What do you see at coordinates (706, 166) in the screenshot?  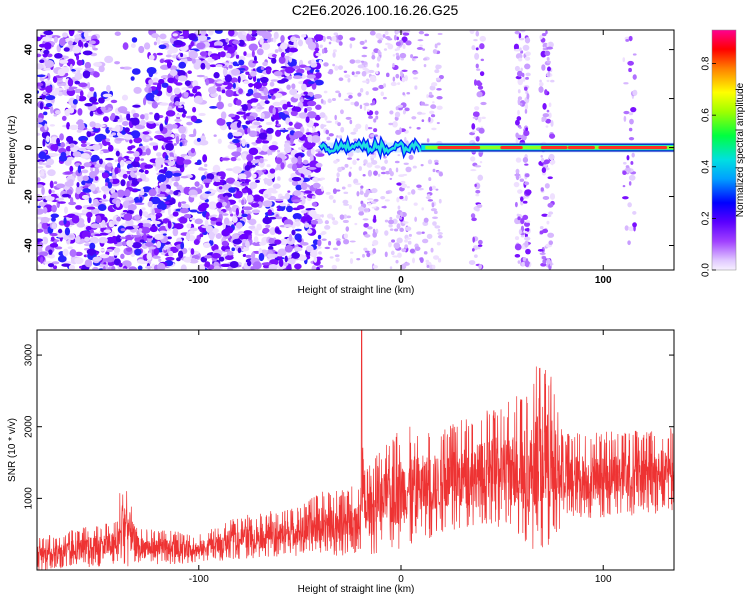 I see `colorbar-tick-label: 0.4` at bounding box center [706, 166].